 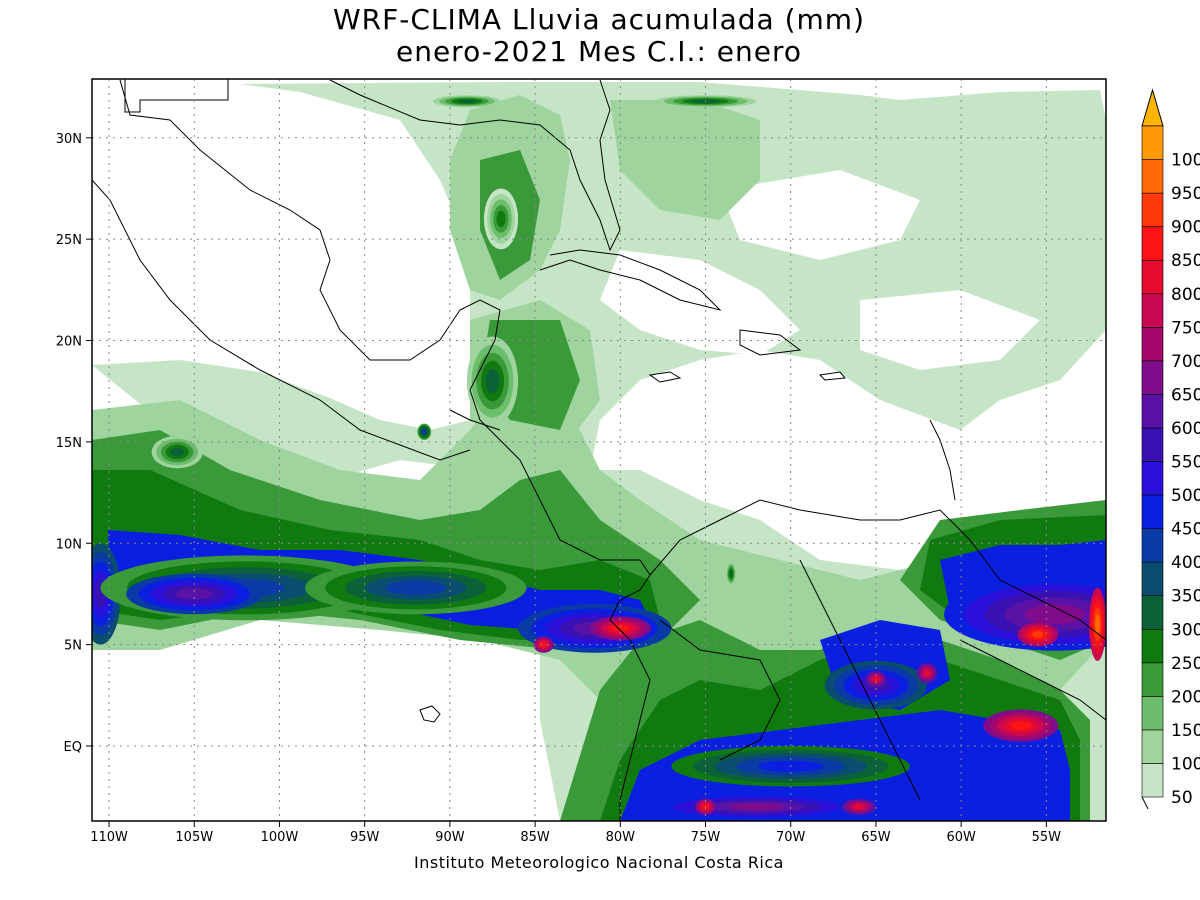 I want to click on colorbar-bottom-tick, so click(x=1145, y=803).